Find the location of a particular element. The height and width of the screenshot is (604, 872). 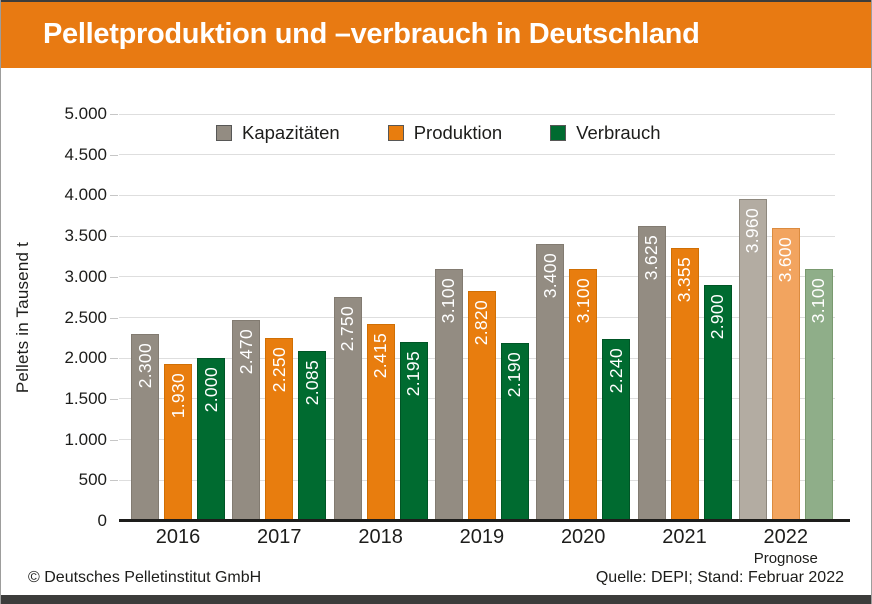

ytick-mark-4.000 is located at coordinates (114, 196).